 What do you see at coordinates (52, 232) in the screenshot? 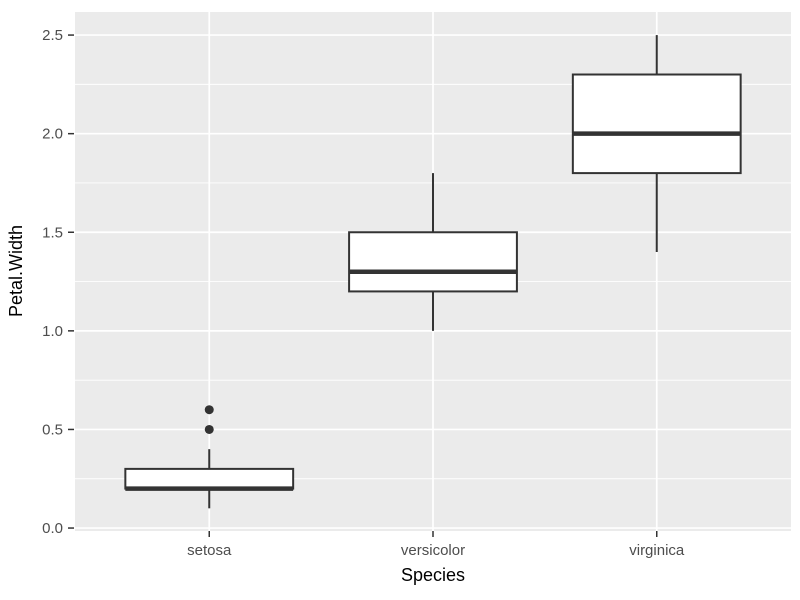
I see `y-tick-label: 1.5` at bounding box center [52, 232].